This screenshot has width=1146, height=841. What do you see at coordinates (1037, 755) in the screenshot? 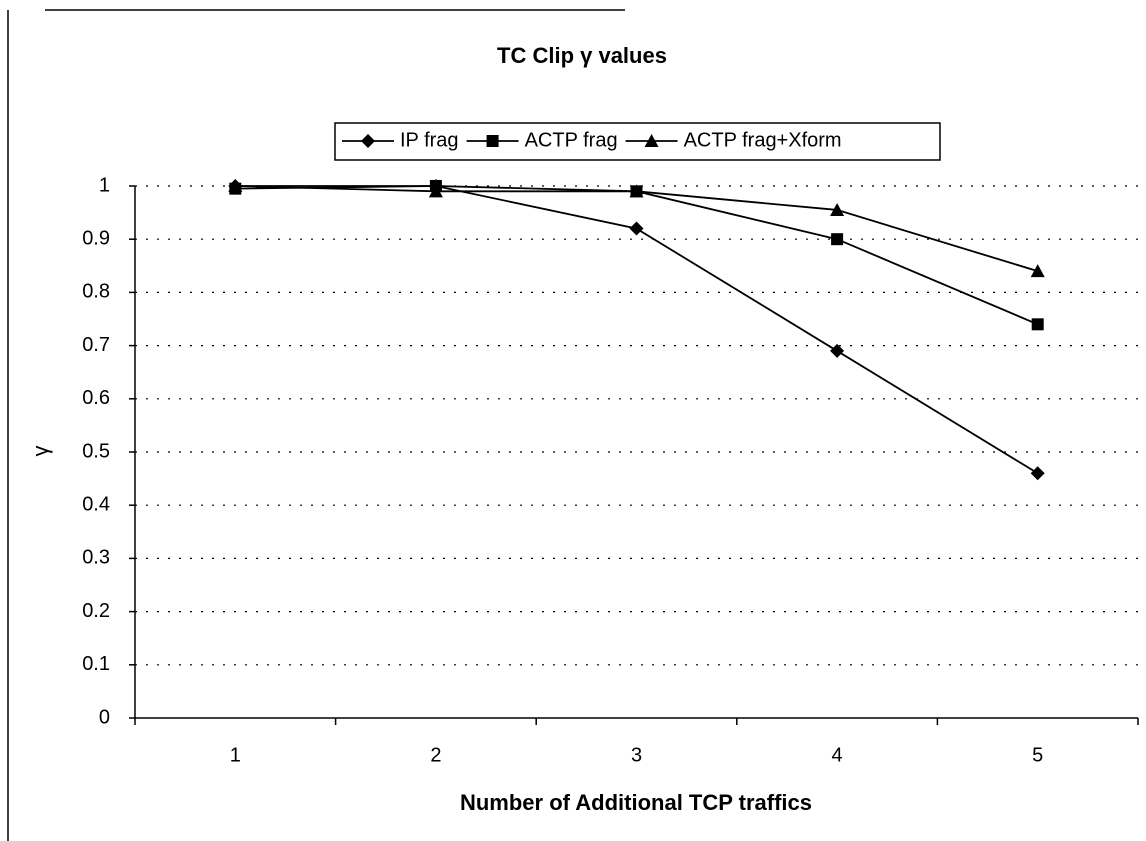
I see `x-tick-label: 5` at bounding box center [1037, 755].